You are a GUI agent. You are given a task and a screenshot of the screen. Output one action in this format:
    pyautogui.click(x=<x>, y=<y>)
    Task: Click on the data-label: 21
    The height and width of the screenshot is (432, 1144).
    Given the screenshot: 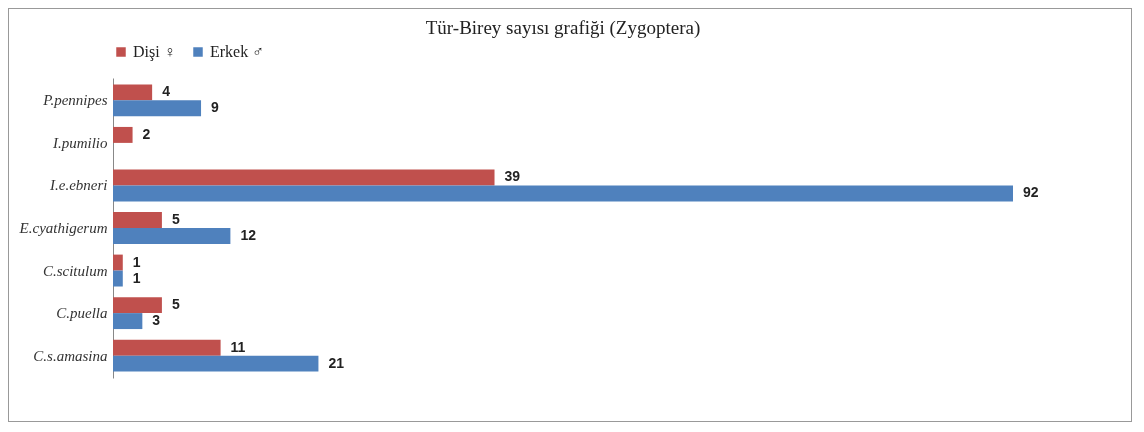 What is the action you would take?
    pyautogui.click(x=336, y=362)
    